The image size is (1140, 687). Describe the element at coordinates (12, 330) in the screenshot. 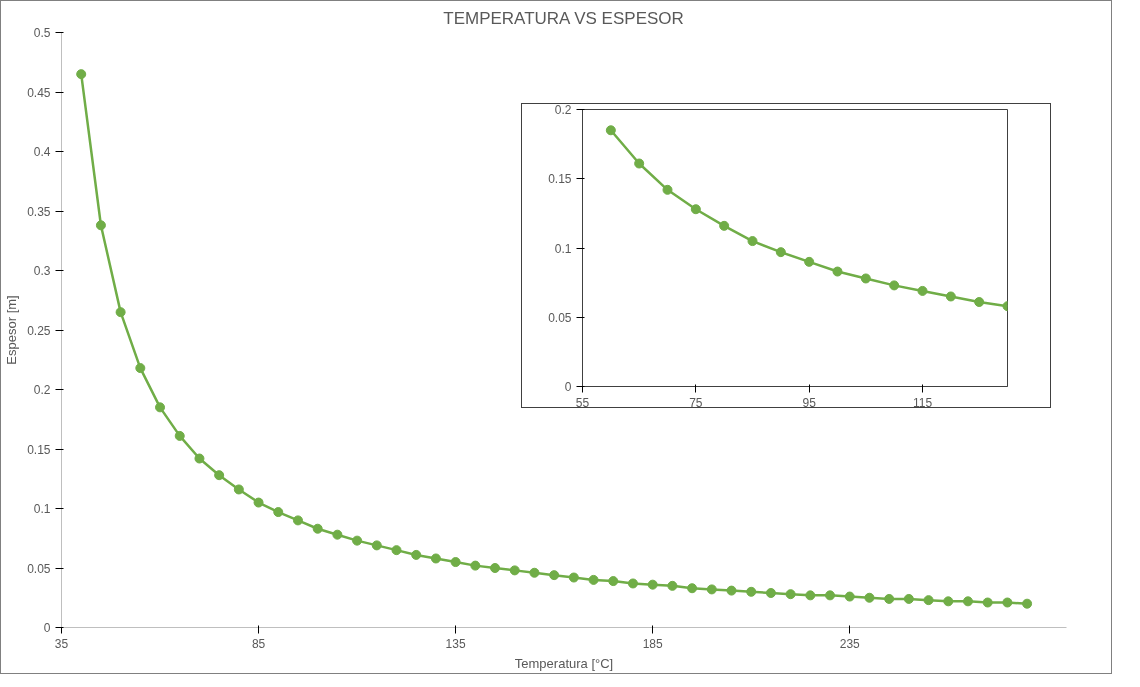

I see `y-axis-title: Espesor [m]` at that location.